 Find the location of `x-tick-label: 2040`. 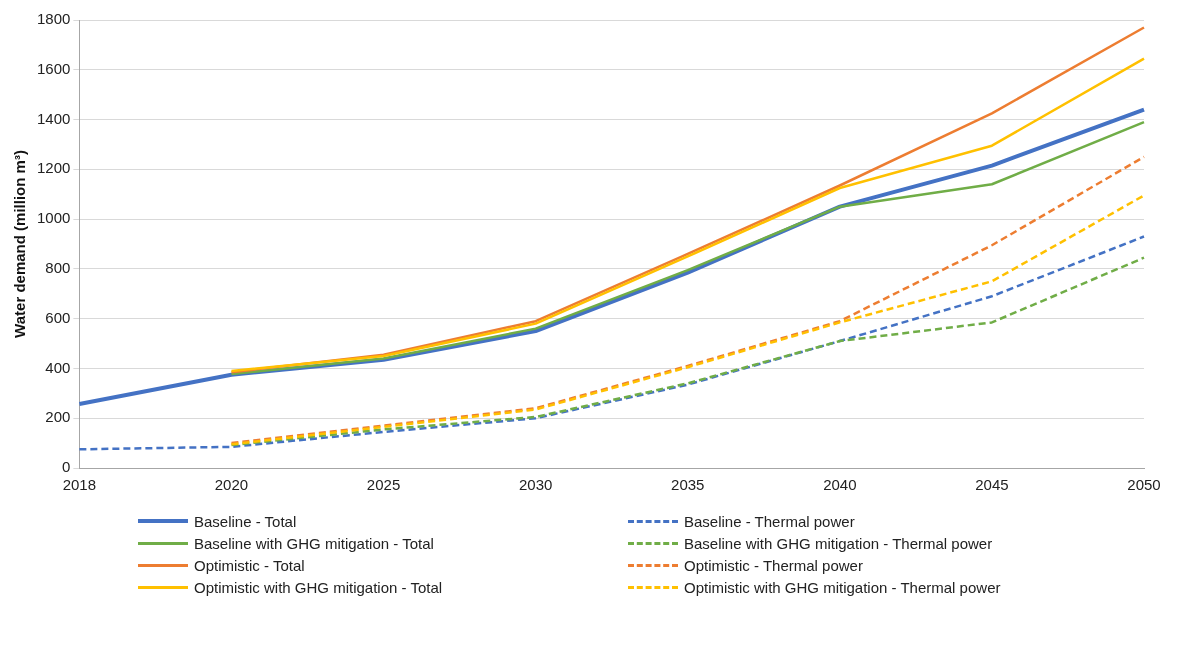

x-tick-label: 2040 is located at coordinates (840, 485).